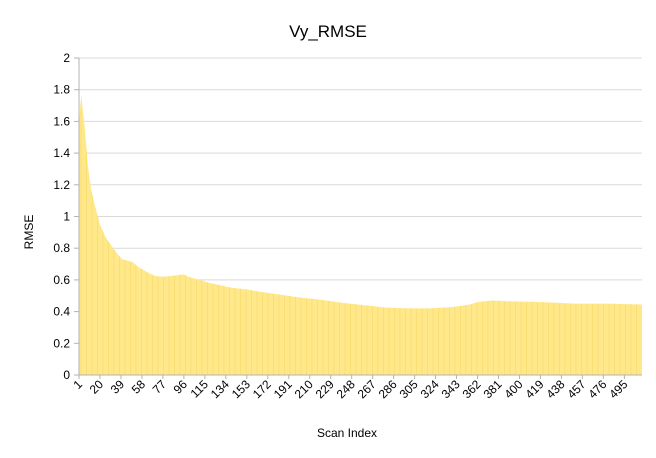 The height and width of the screenshot is (458, 656). Describe the element at coordinates (241, 389) in the screenshot. I see `x-tick-label: 153` at that location.